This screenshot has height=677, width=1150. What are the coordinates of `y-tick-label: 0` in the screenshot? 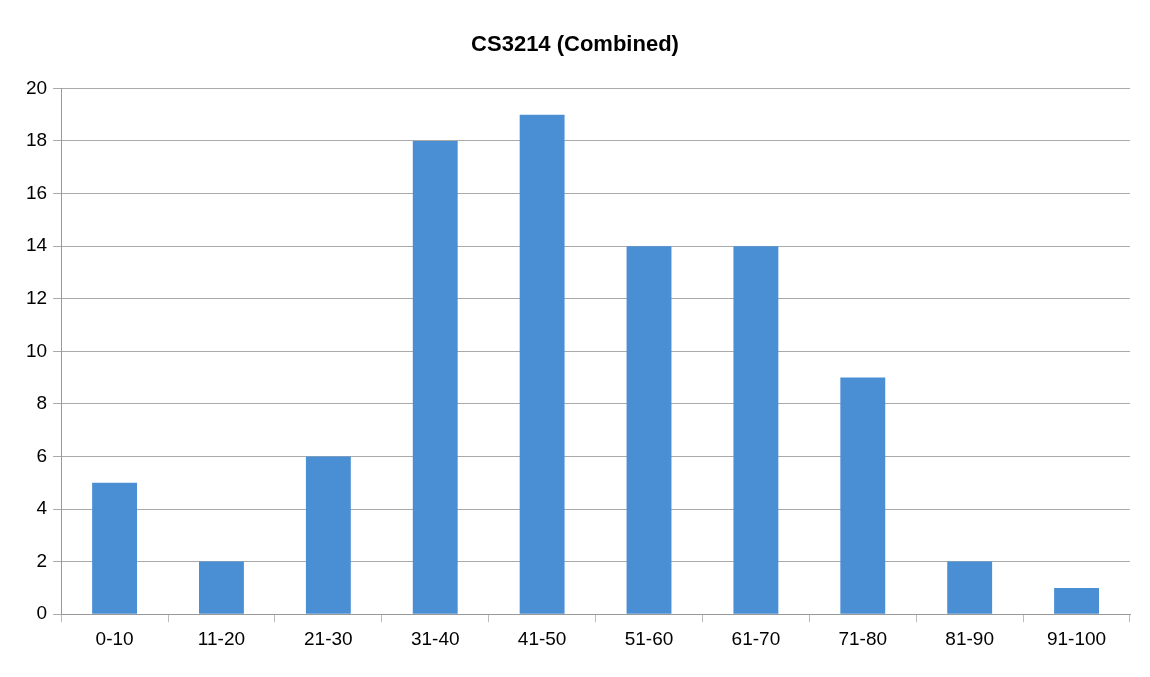 It's located at (42, 613).